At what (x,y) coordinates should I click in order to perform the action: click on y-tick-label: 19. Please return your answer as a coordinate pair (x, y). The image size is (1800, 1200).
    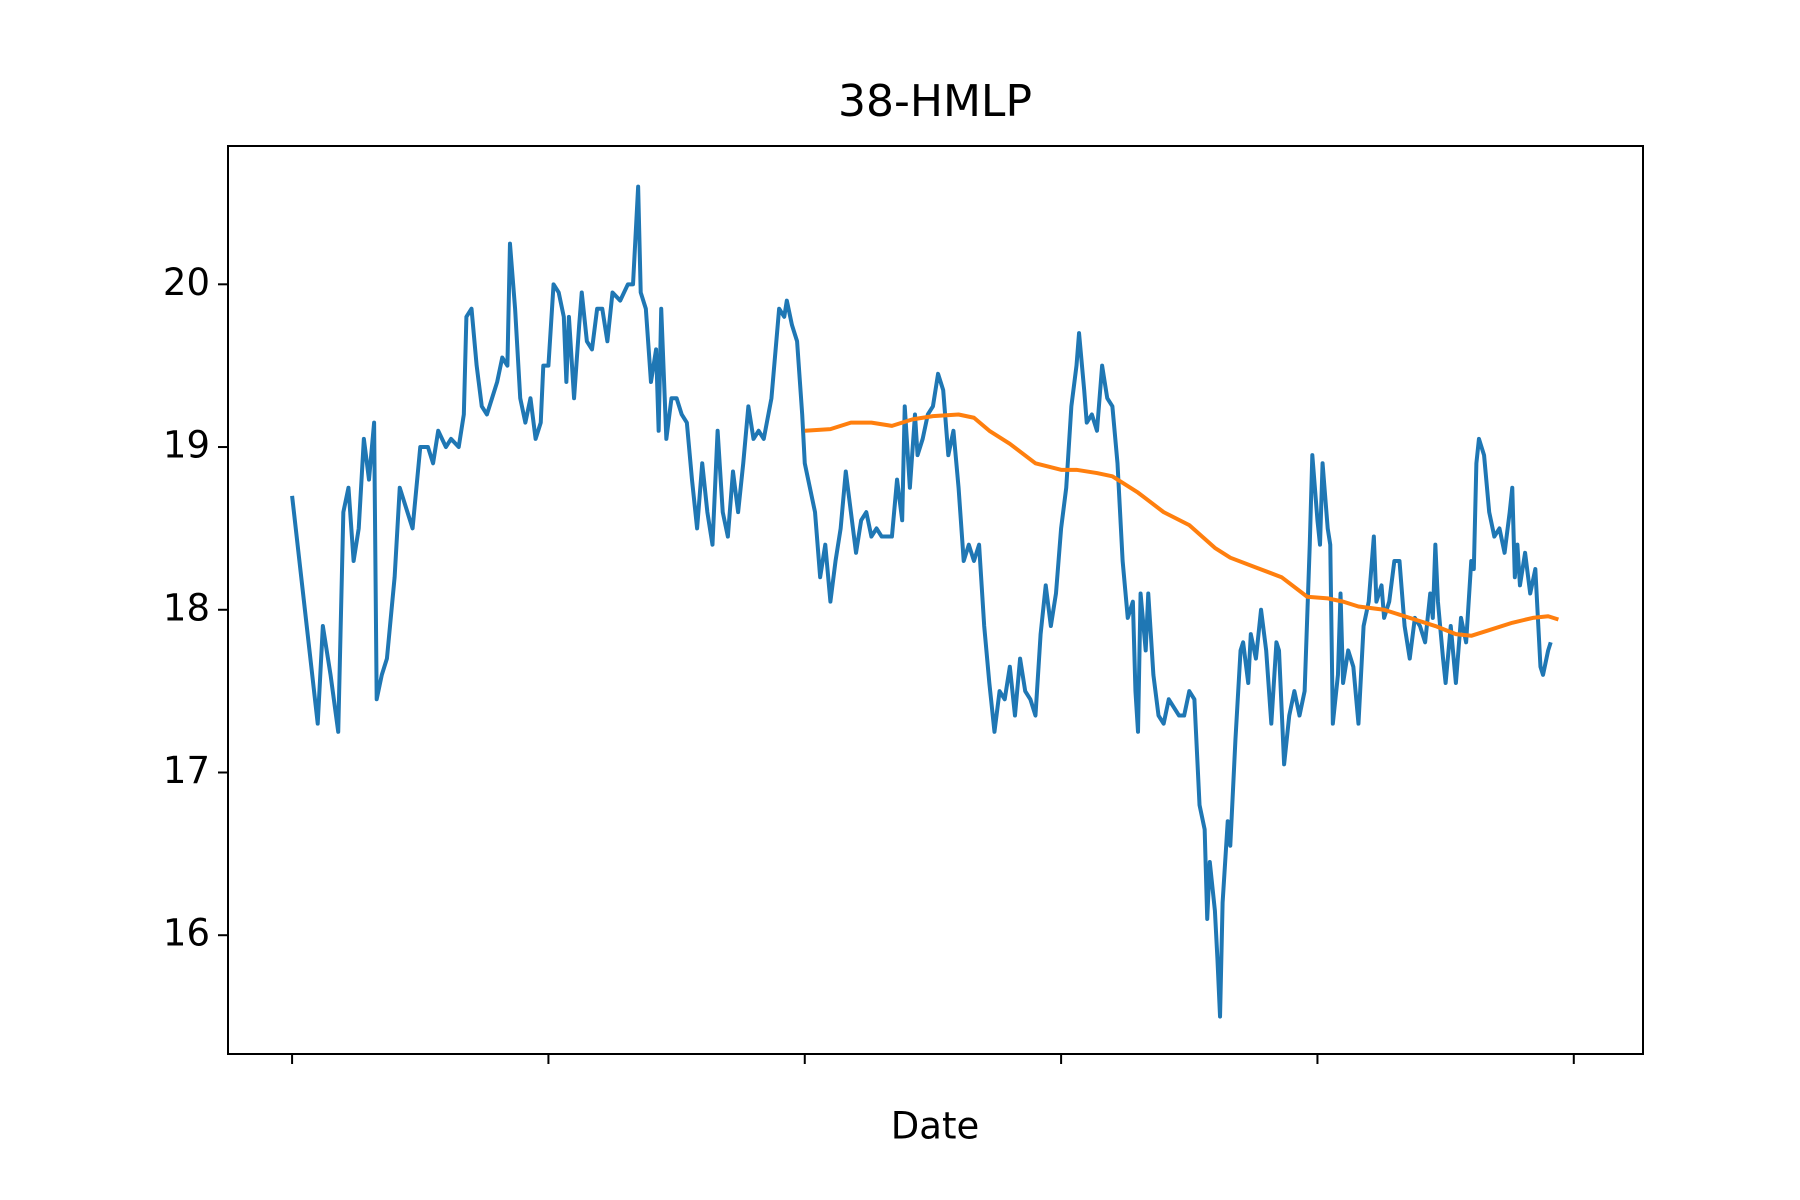
    Looking at the image, I should click on (186, 445).